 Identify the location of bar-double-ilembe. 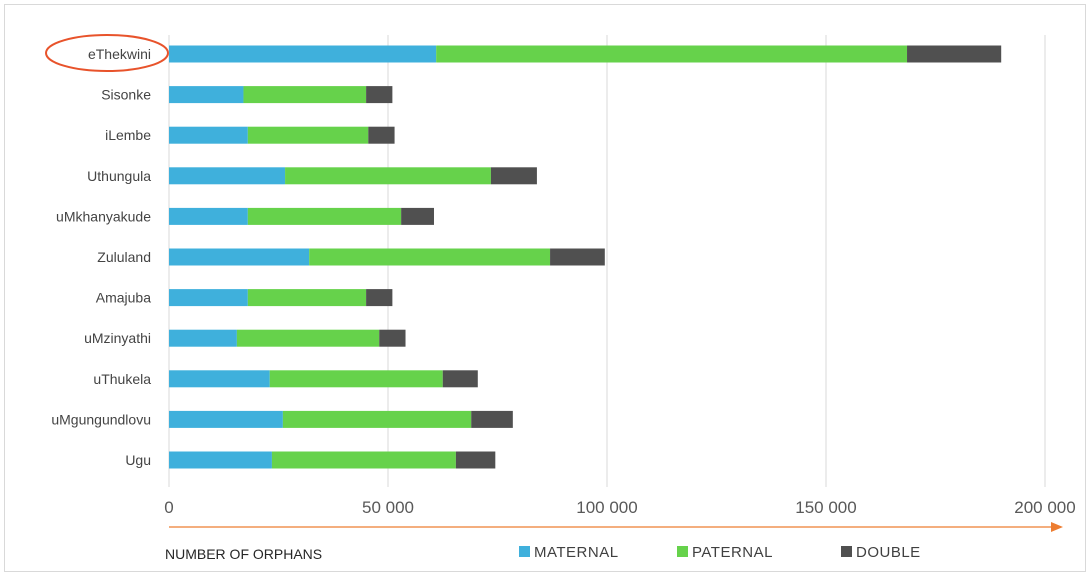
(381, 135).